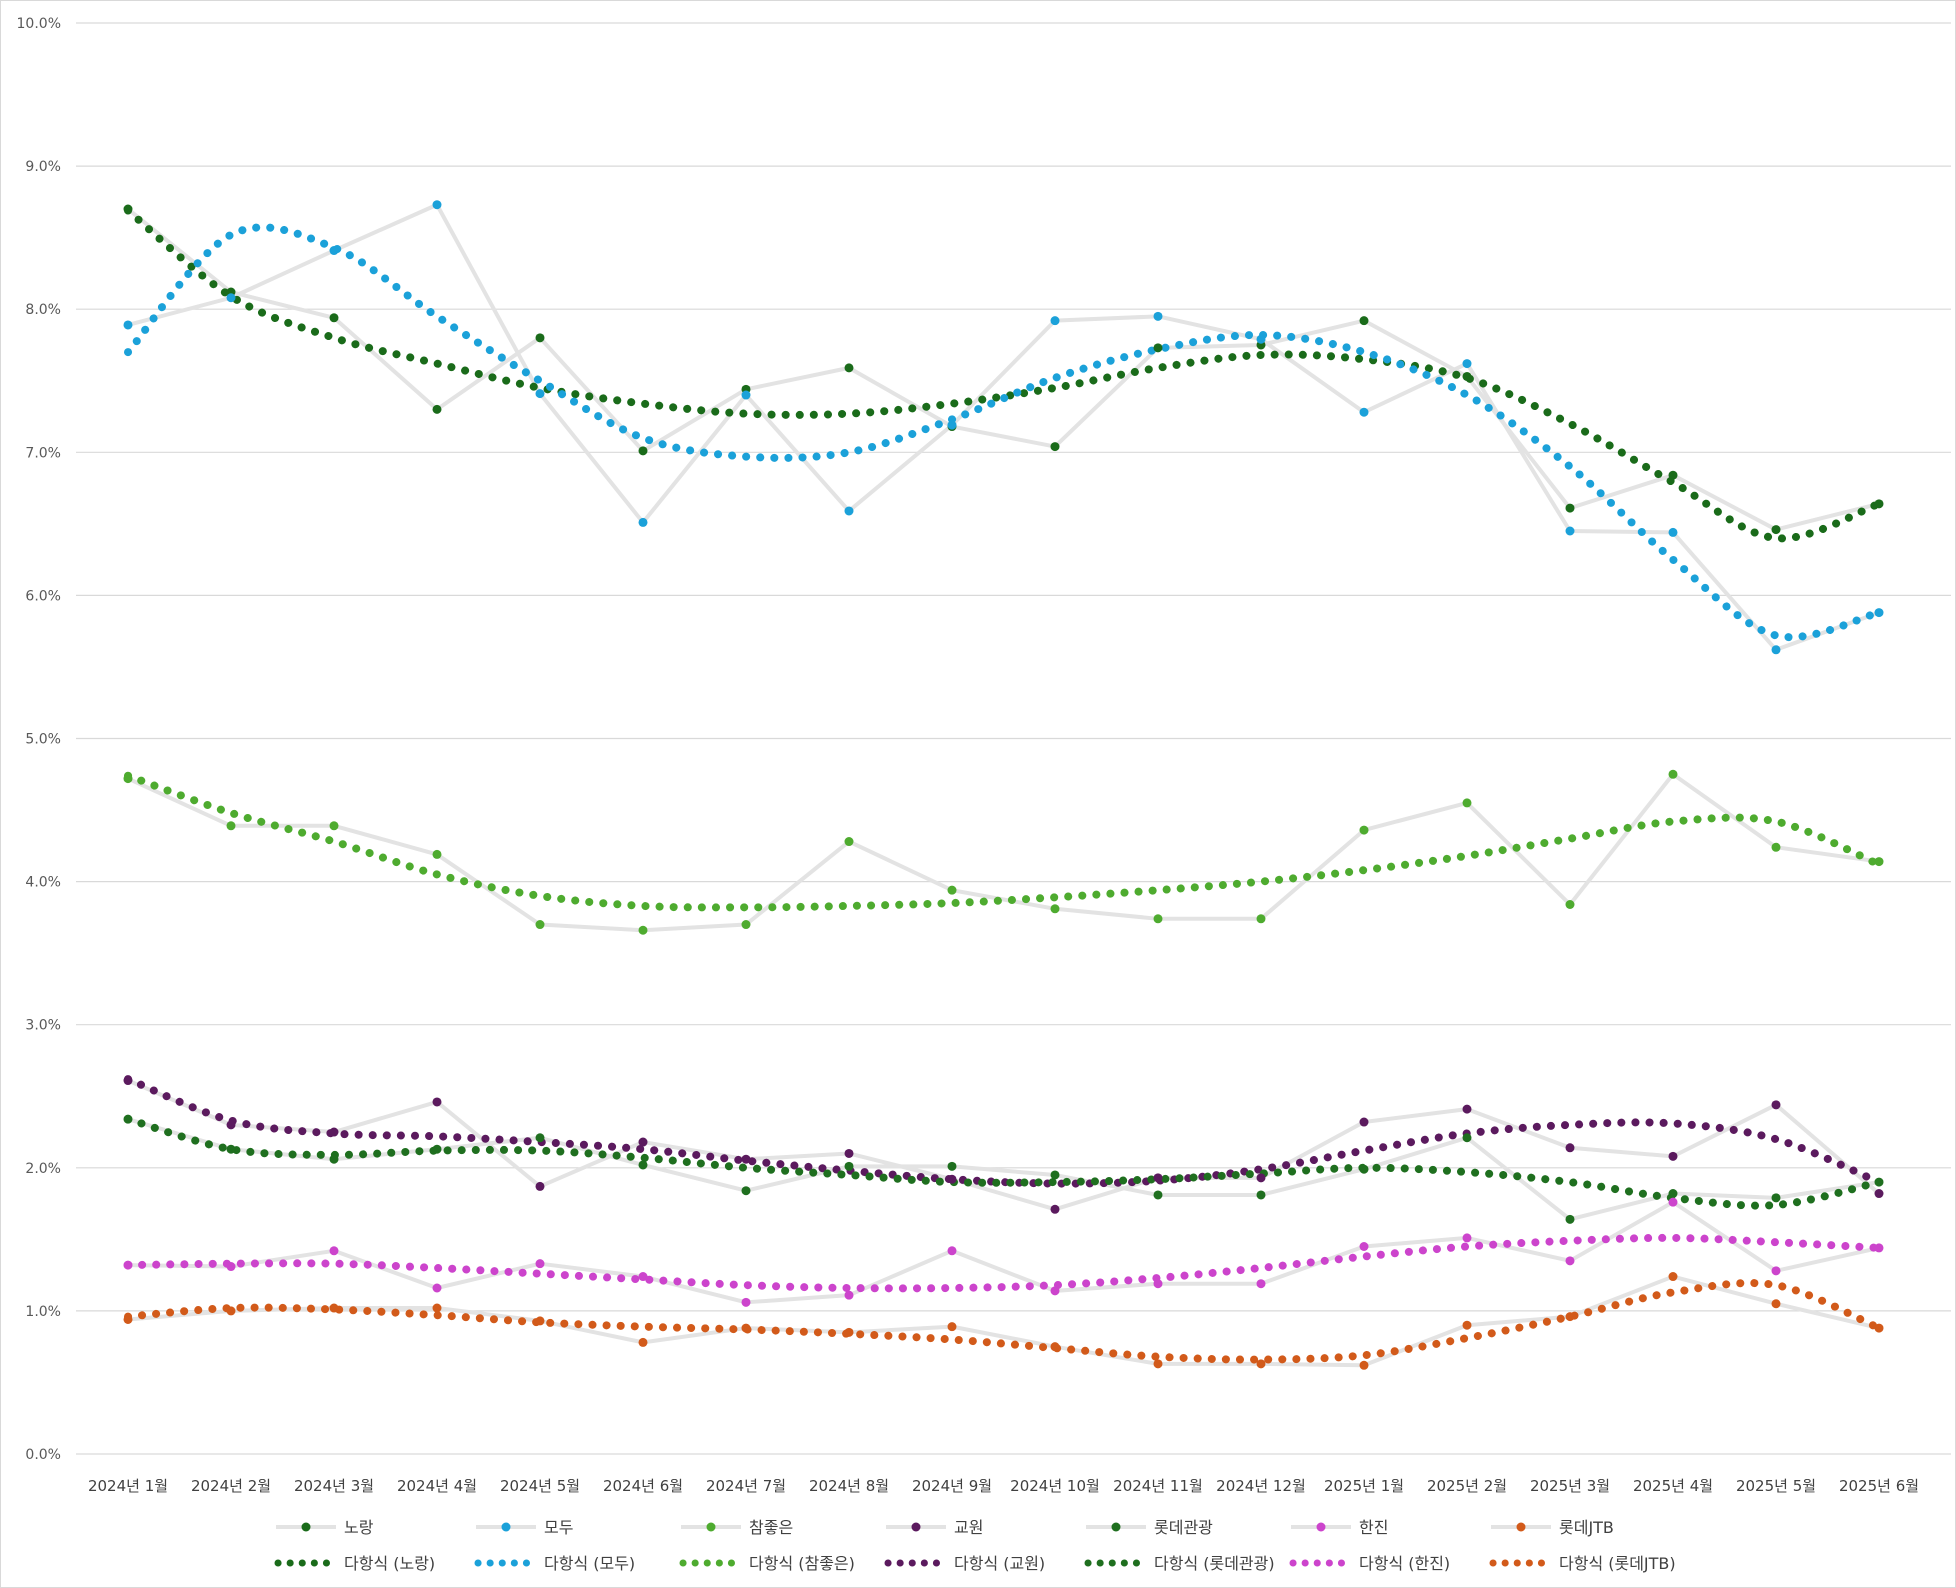 This screenshot has height=1588, width=1956. I want to click on x-tick-label: 2024년 12월, so click(1261, 1486).